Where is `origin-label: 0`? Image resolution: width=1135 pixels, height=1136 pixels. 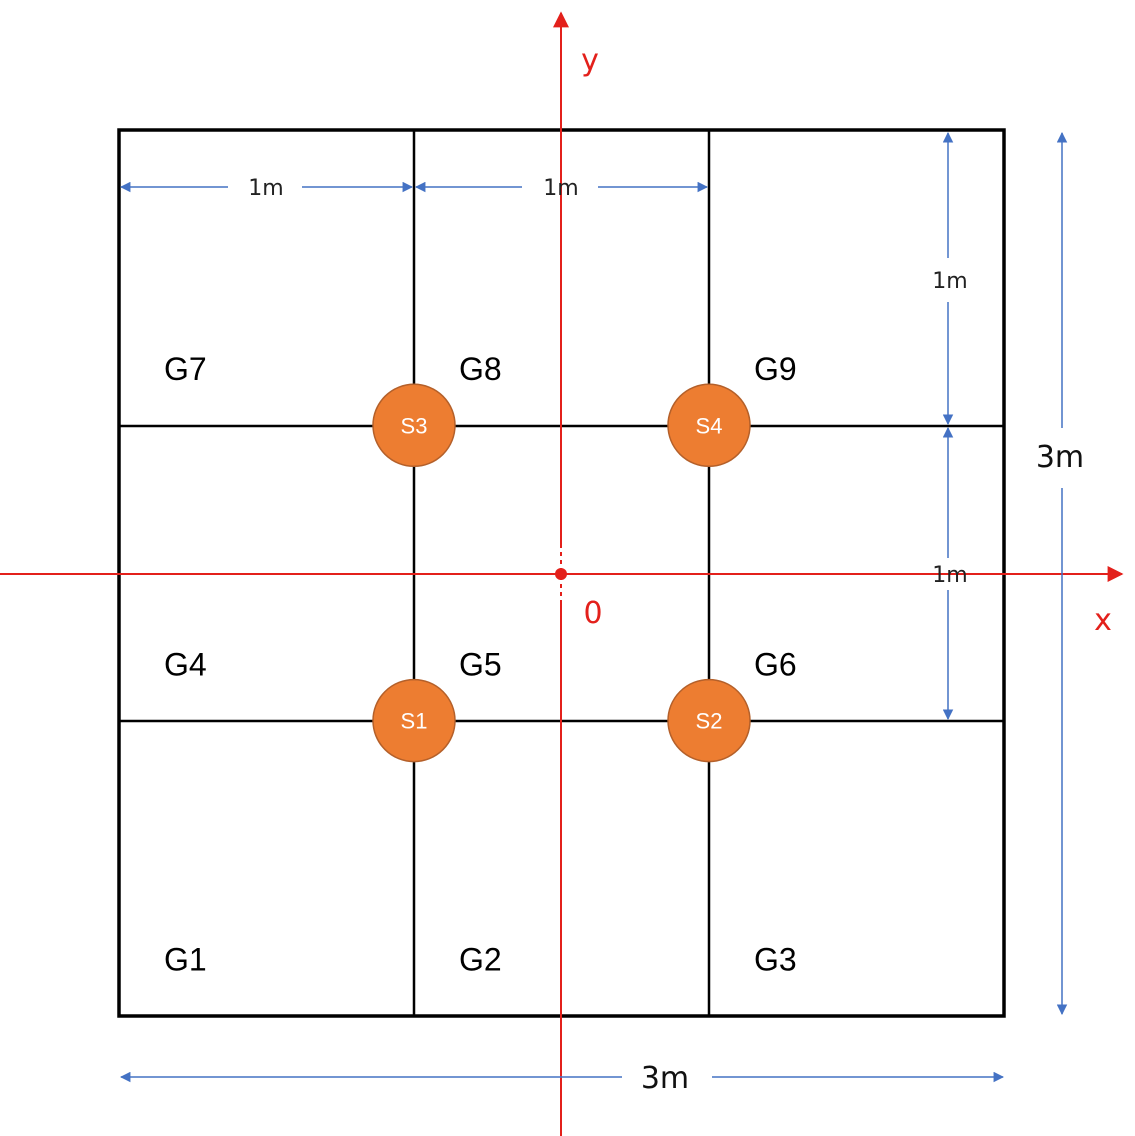
origin-label: 0 is located at coordinates (592, 613).